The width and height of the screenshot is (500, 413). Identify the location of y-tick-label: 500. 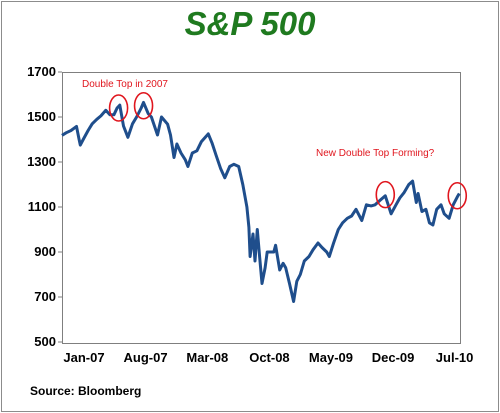
(45, 341).